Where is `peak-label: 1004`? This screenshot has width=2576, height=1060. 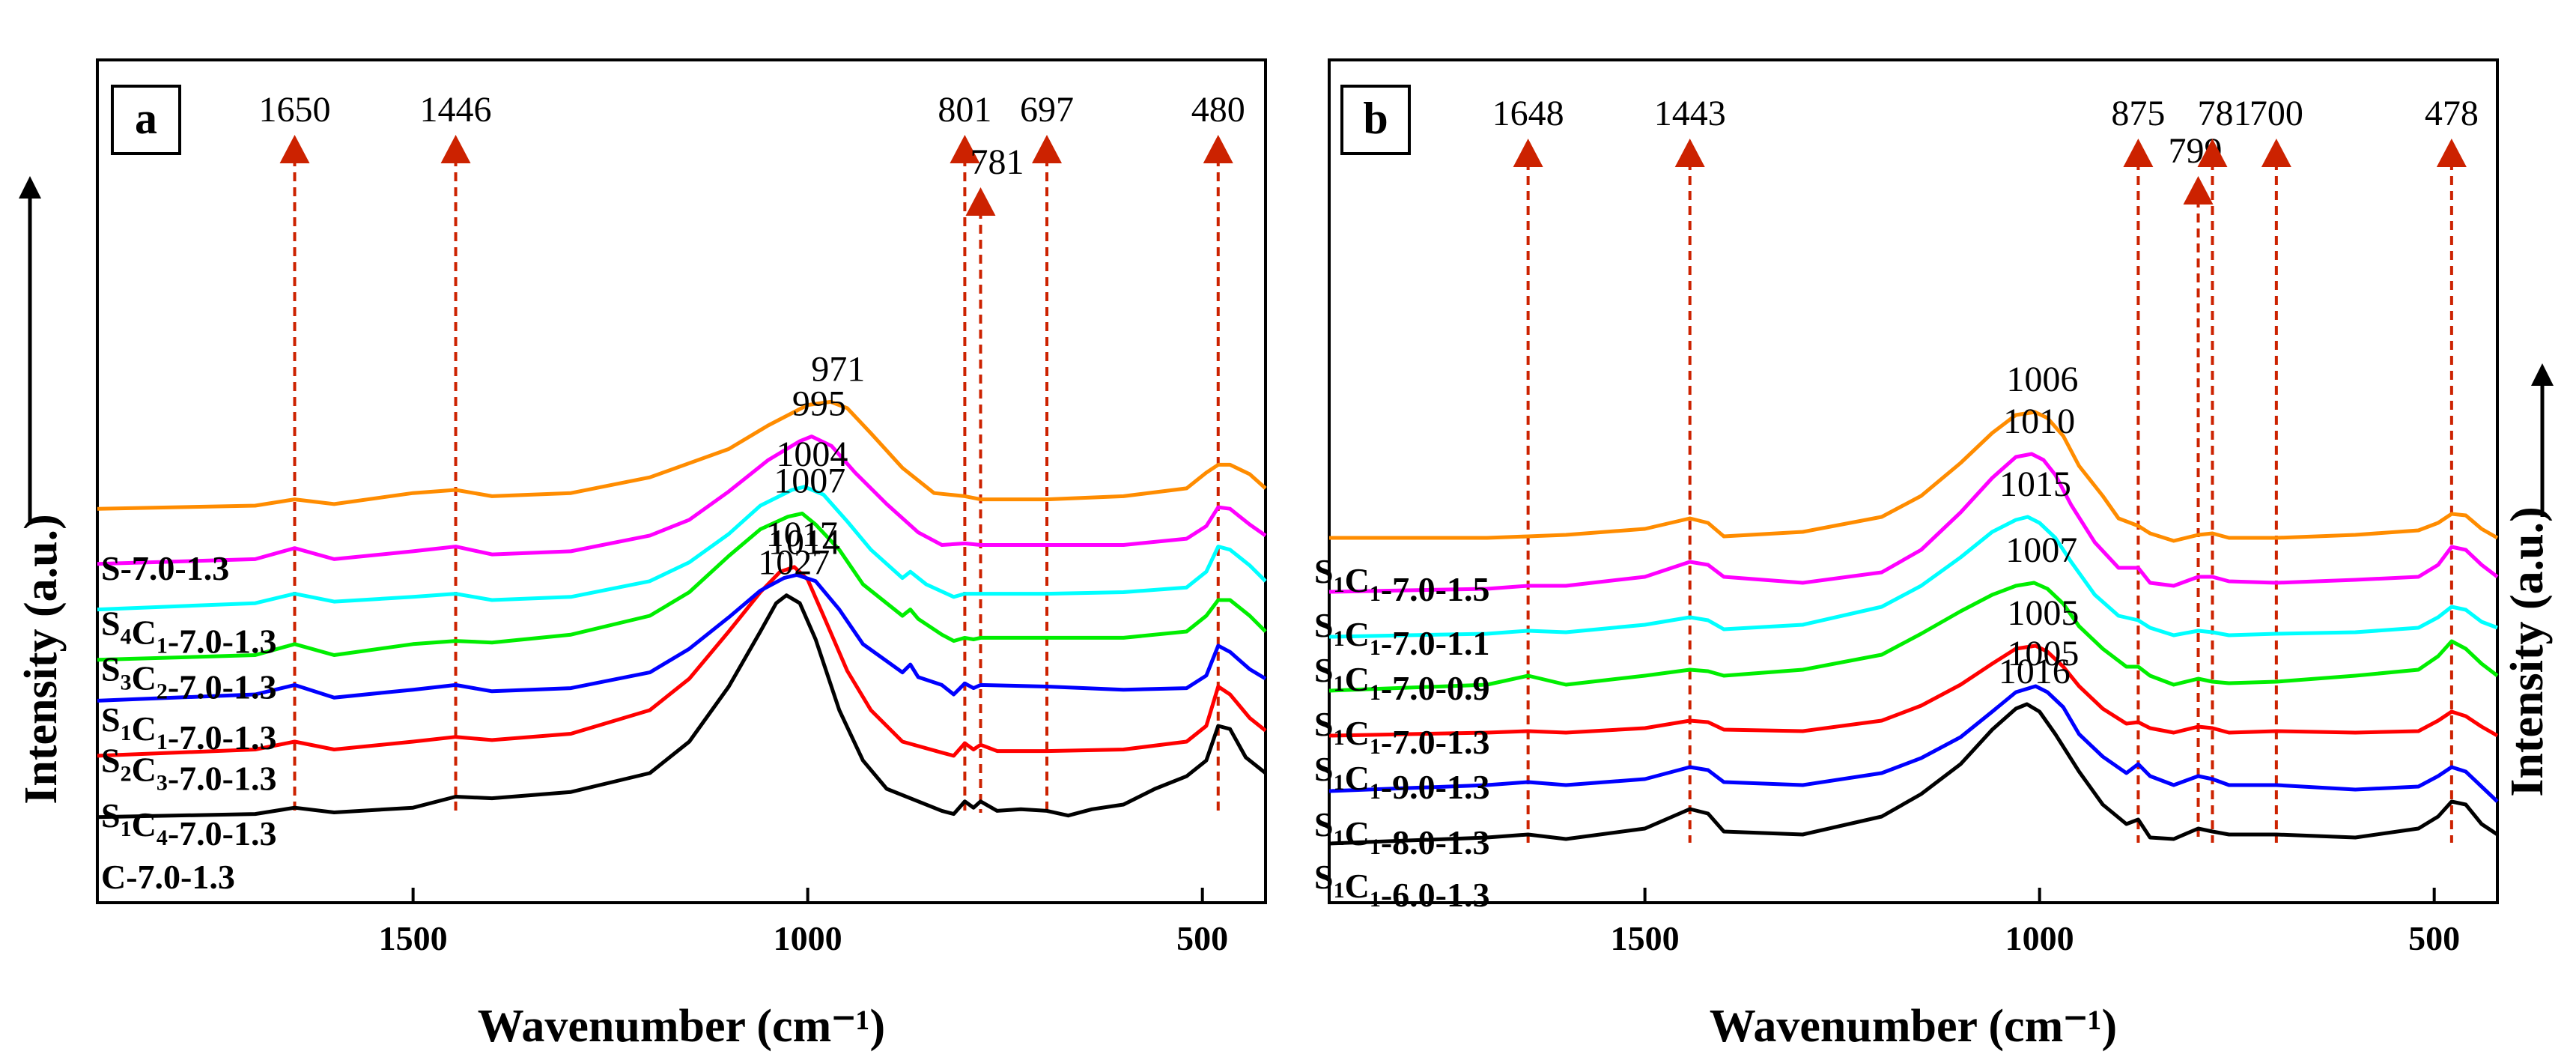
peak-label: 1004 is located at coordinates (812, 454).